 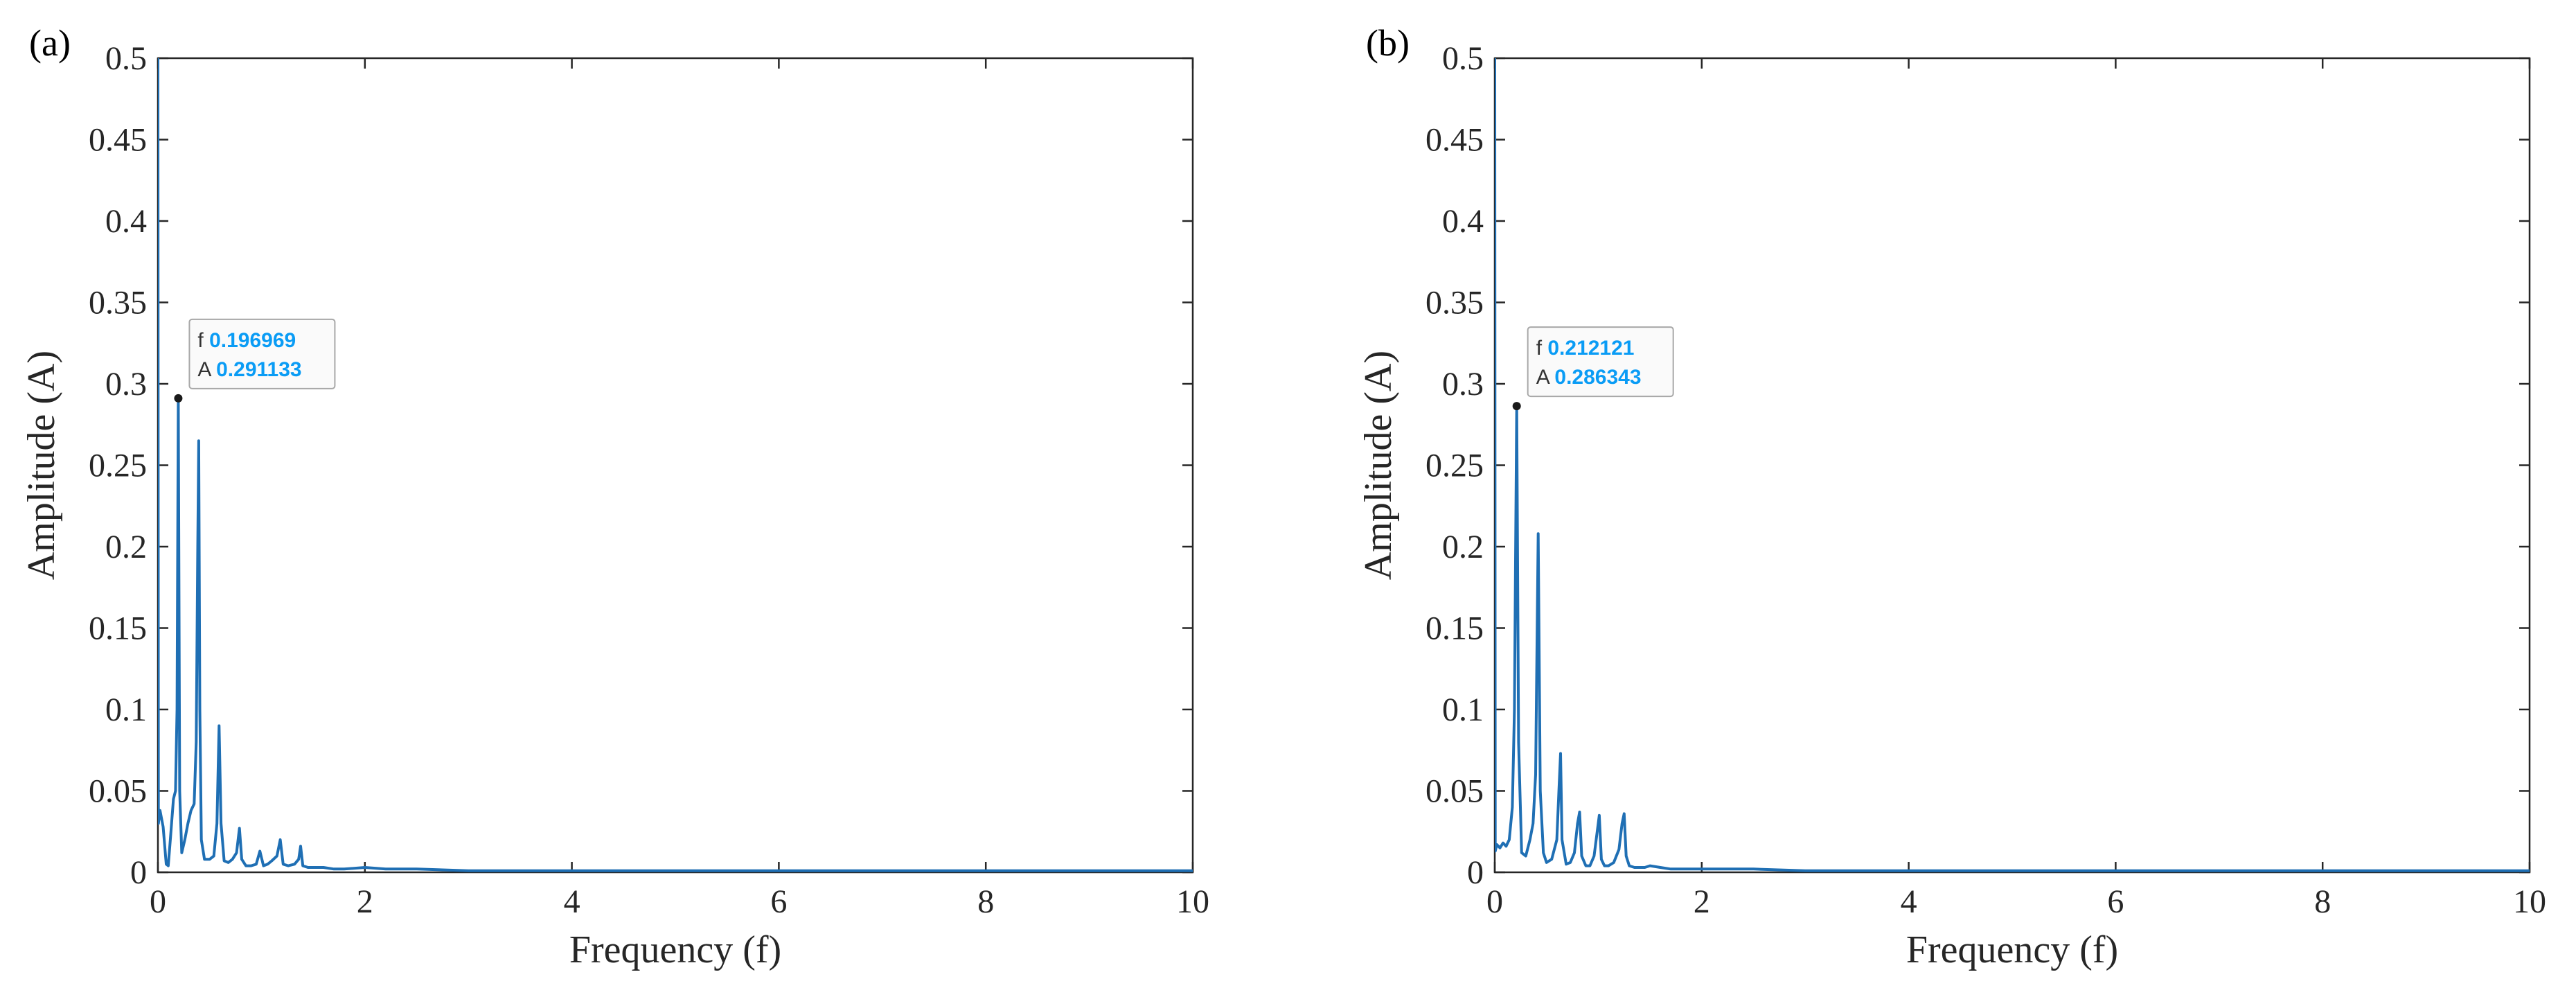 I want to click on datatip-x-row: f 0.212121, so click(x=1585, y=348).